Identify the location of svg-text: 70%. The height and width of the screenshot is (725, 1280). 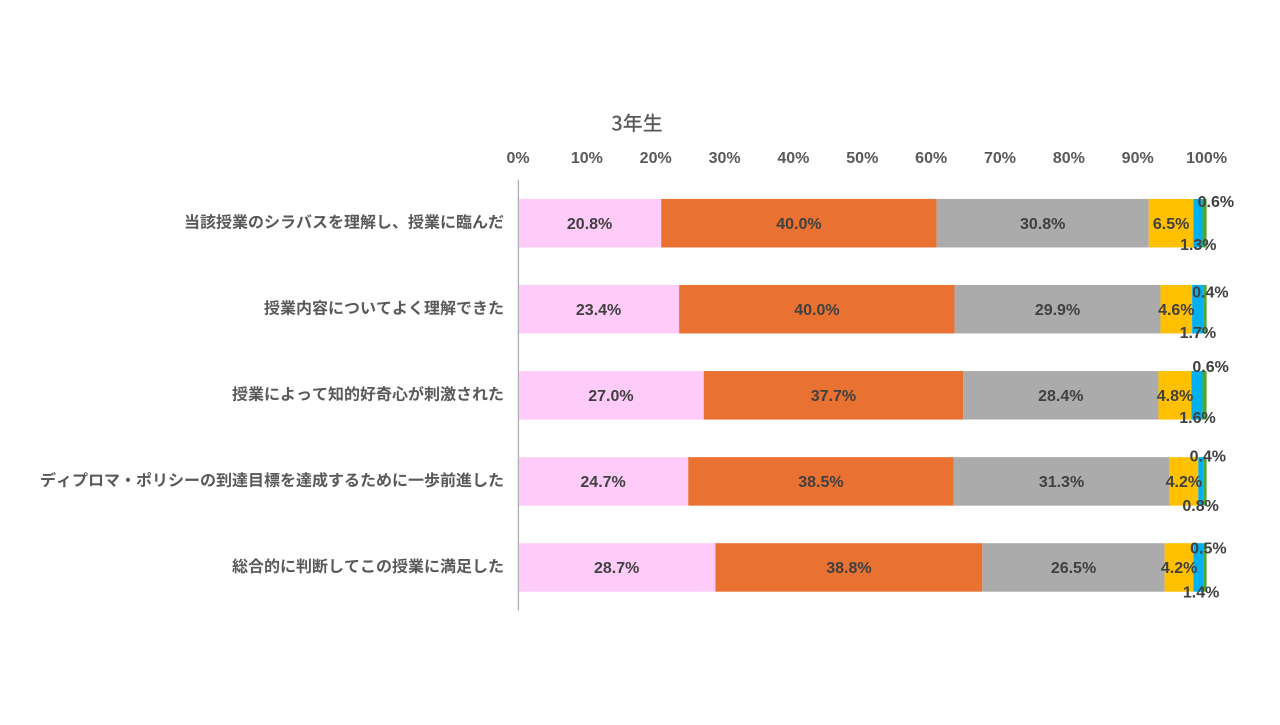
(1000, 158).